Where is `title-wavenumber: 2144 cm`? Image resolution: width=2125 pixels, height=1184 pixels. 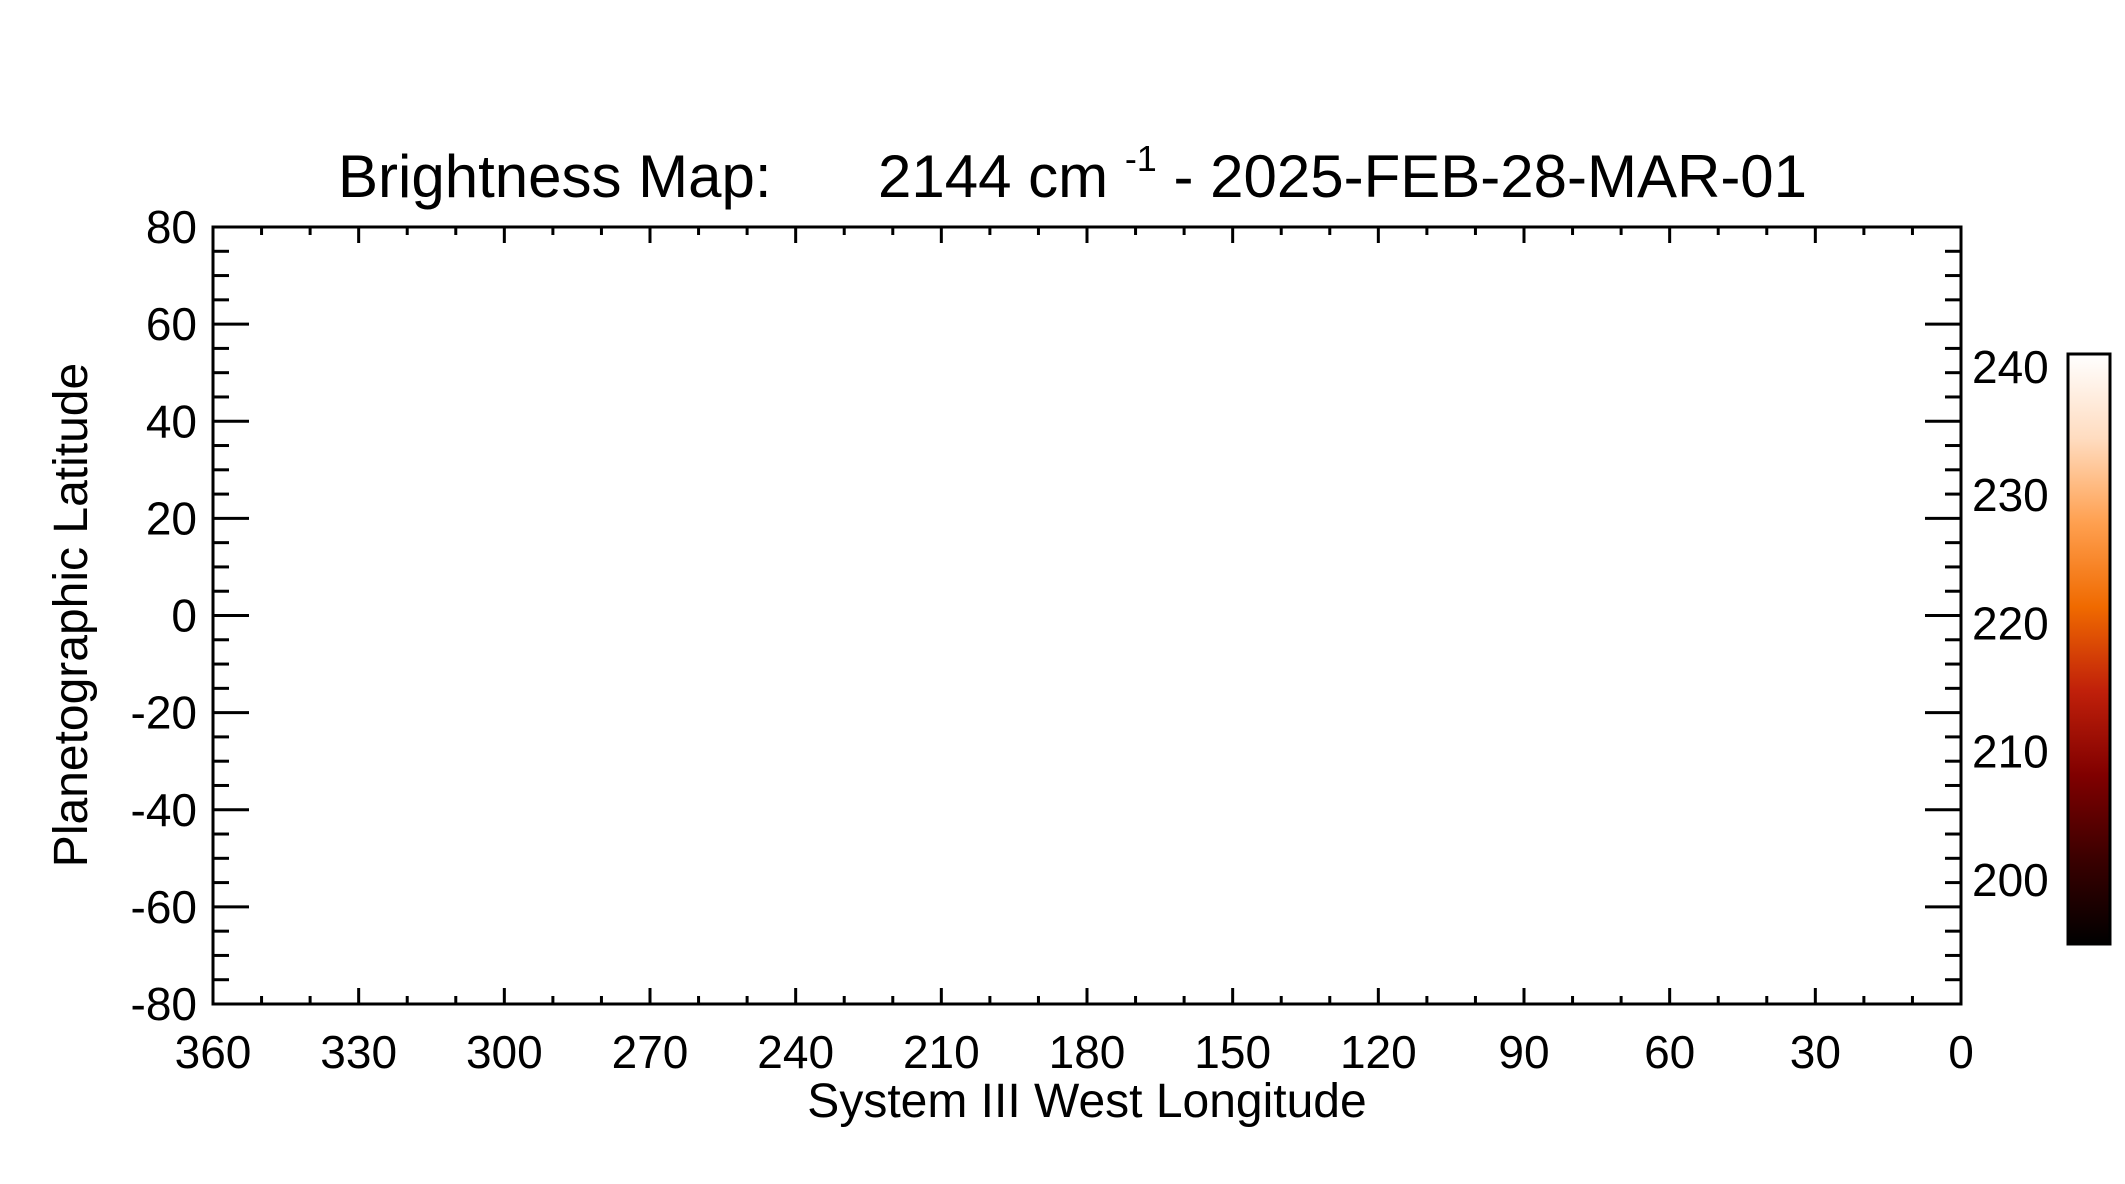
title-wavenumber: 2144 cm is located at coordinates (993, 176).